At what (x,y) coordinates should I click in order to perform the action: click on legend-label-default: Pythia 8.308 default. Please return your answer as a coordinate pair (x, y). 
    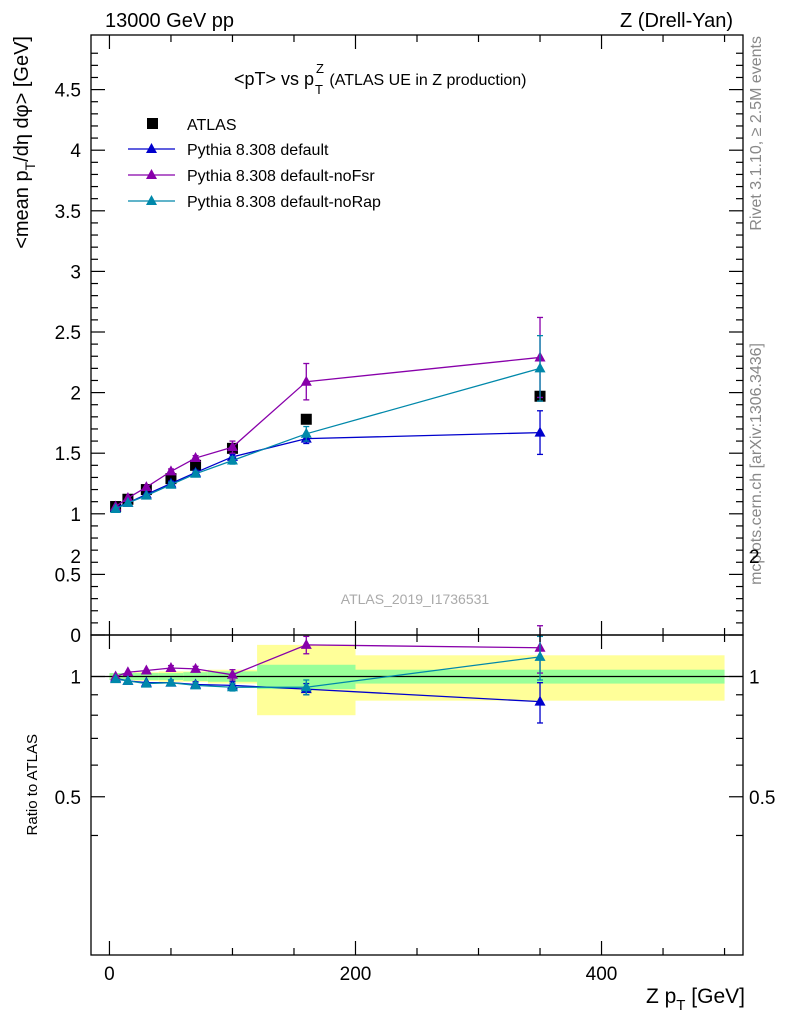
    Looking at the image, I should click on (258, 150).